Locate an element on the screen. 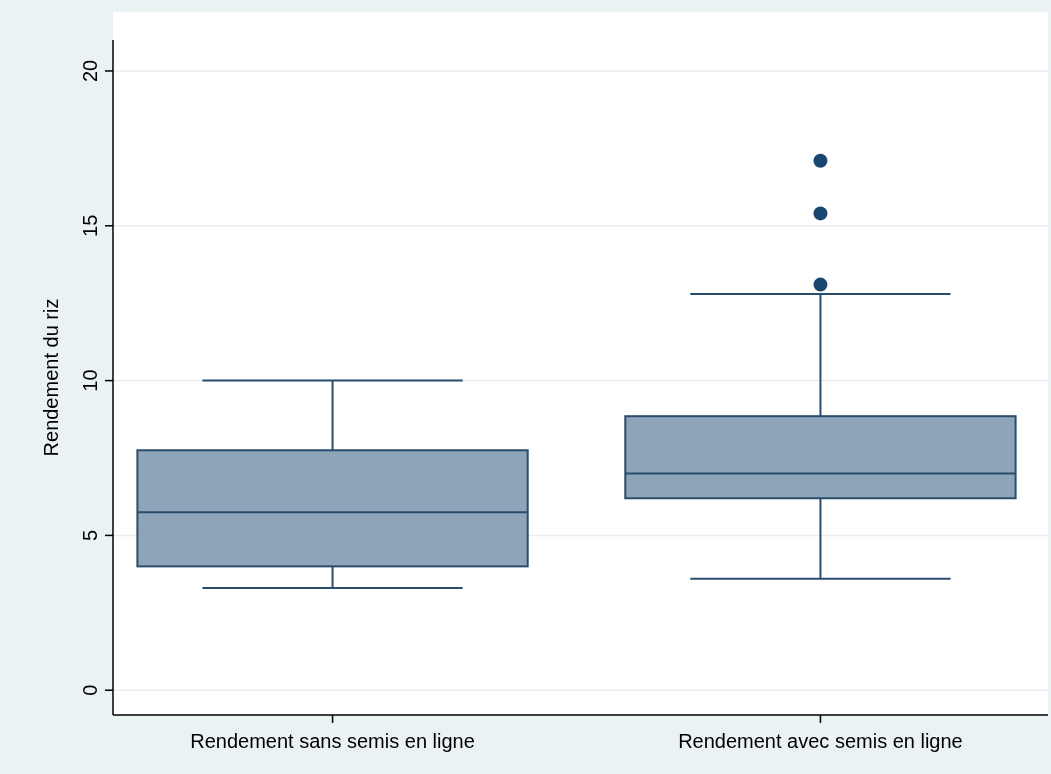 Image resolution: width=1051 pixels, height=774 pixels. y-axis-title: Rendement du riz is located at coordinates (51, 377).